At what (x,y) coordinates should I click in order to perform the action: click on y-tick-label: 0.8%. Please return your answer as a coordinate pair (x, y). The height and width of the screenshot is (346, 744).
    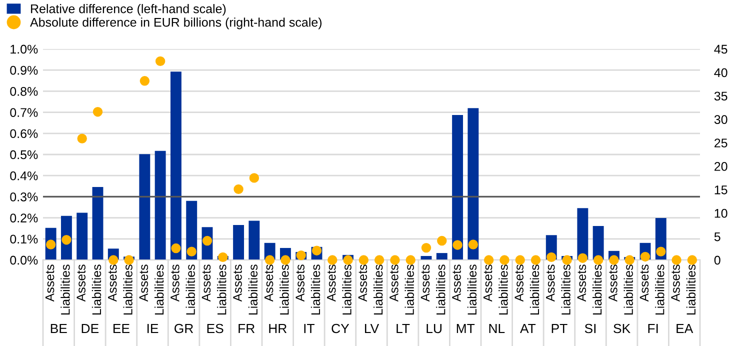
    Looking at the image, I should click on (24, 91).